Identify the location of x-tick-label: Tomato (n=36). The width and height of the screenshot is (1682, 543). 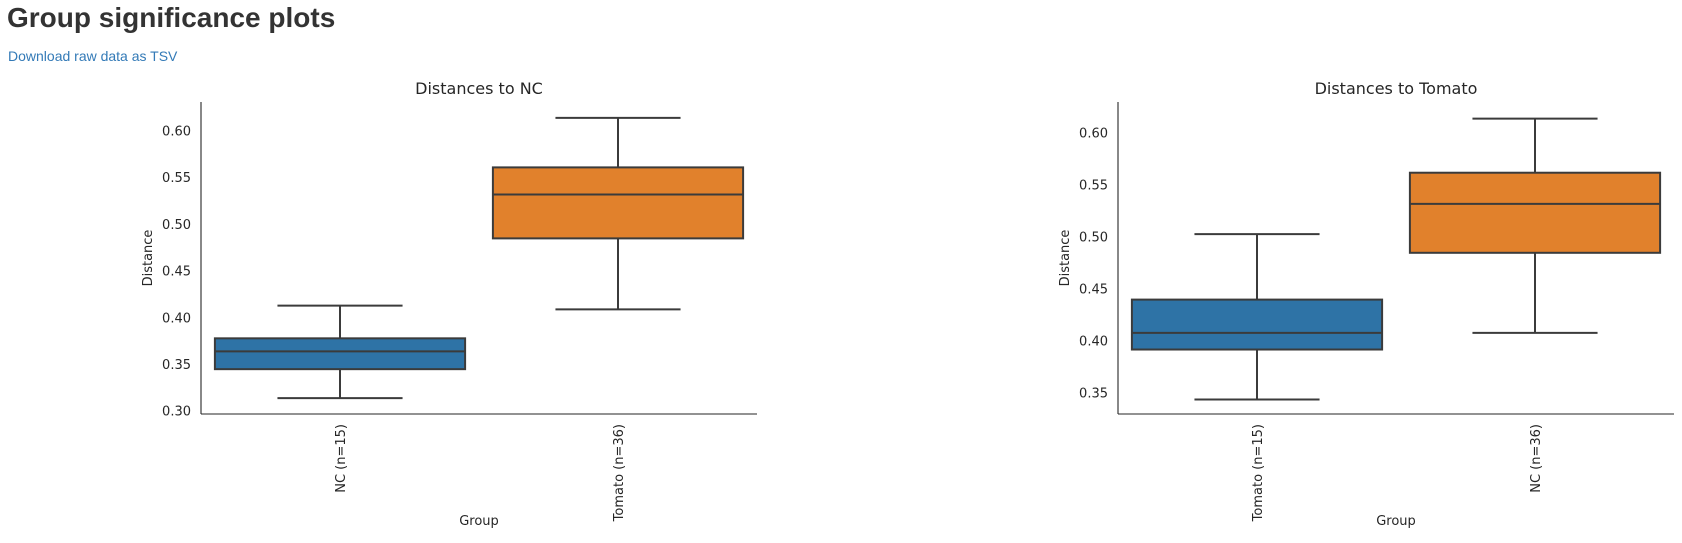
(619, 473).